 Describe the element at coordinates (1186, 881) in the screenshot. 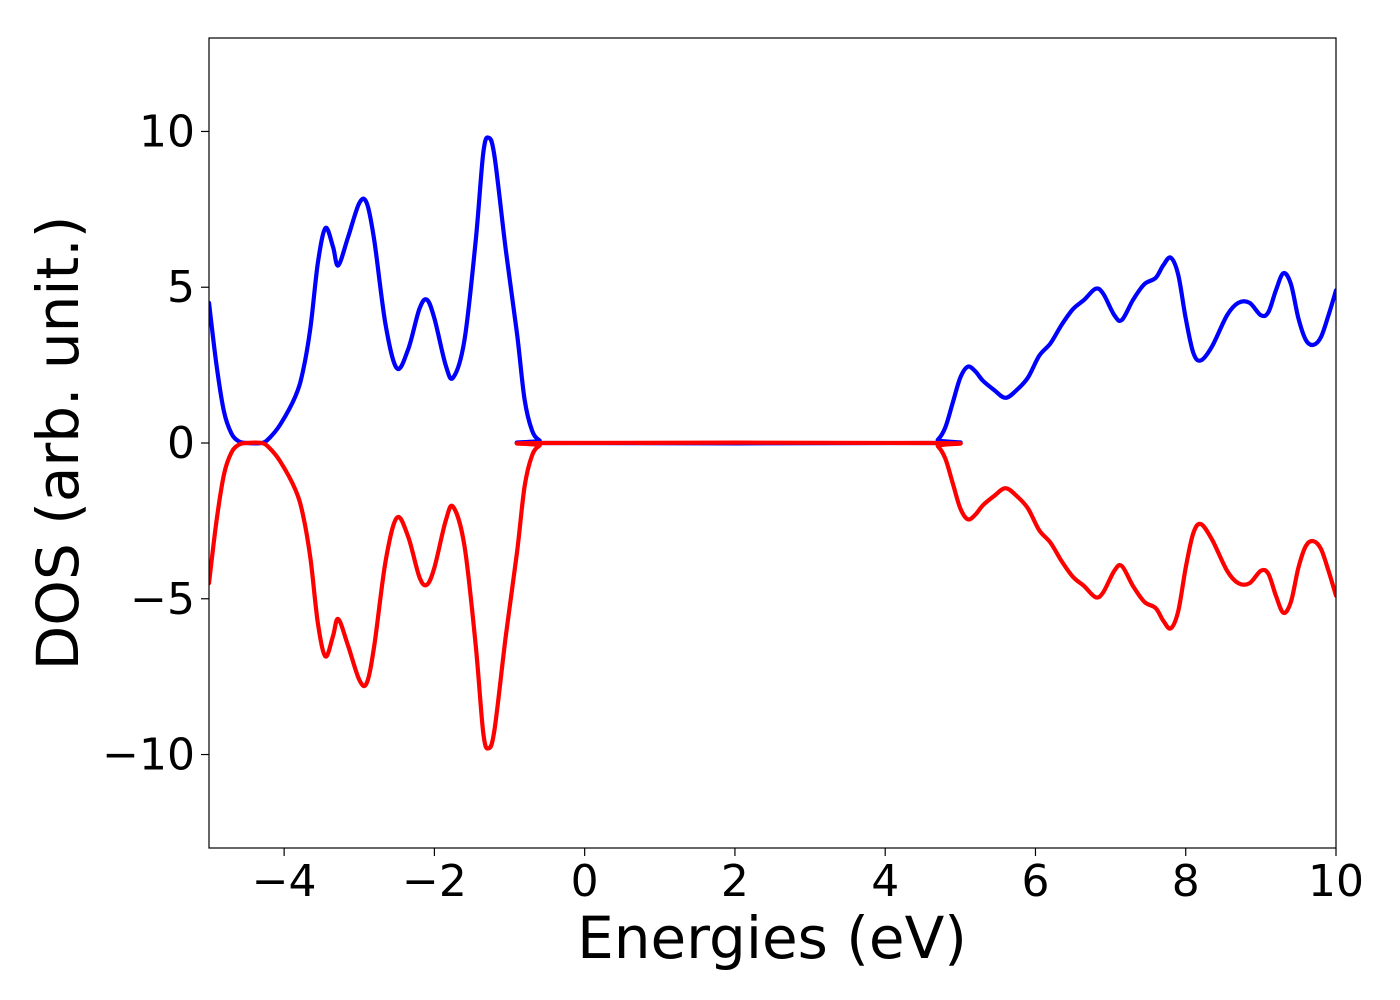

I see `x-tick-label: 8` at that location.